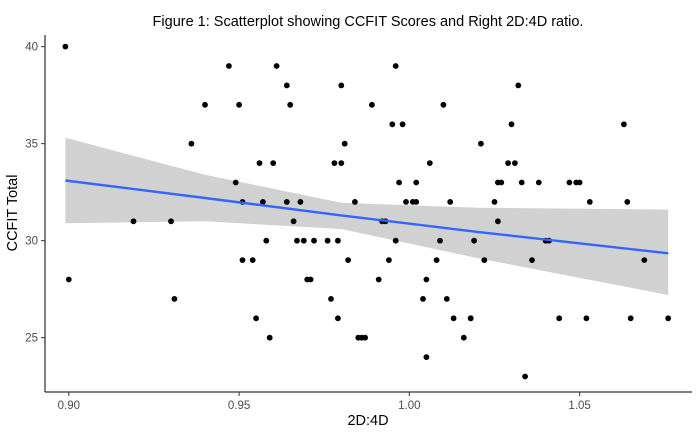  Describe the element at coordinates (324, 402) in the screenshot. I see `x-axis-ticks: 0.90 0.95 1.00 1.05` at that location.